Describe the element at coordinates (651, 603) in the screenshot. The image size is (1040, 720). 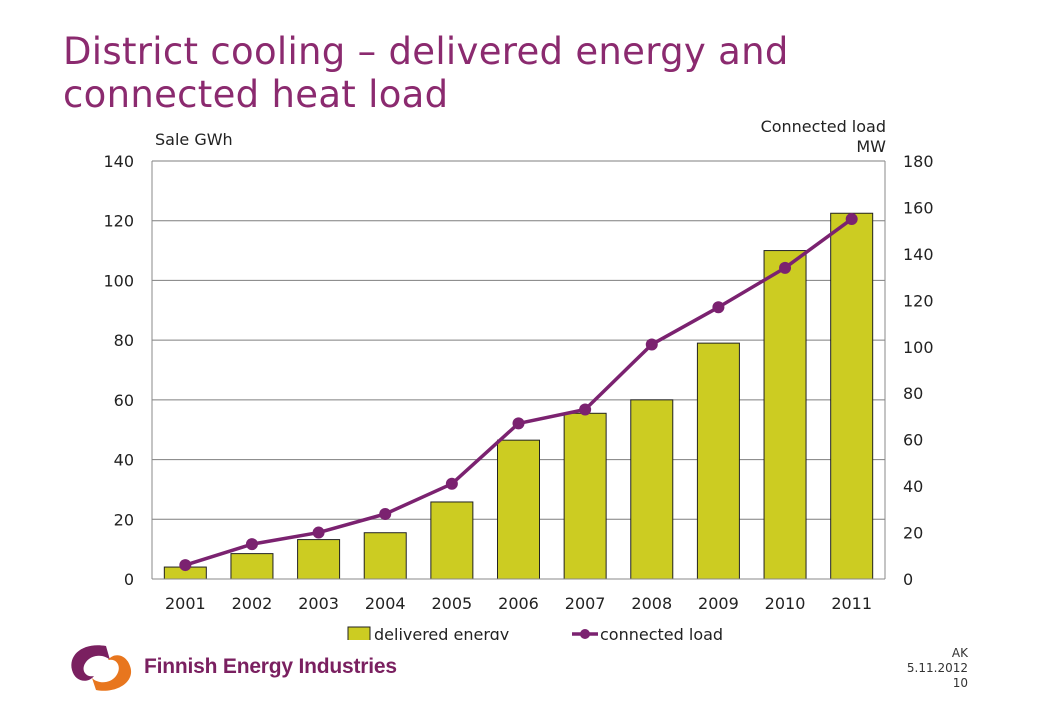
I see `x-tick-label: 2008` at that location.